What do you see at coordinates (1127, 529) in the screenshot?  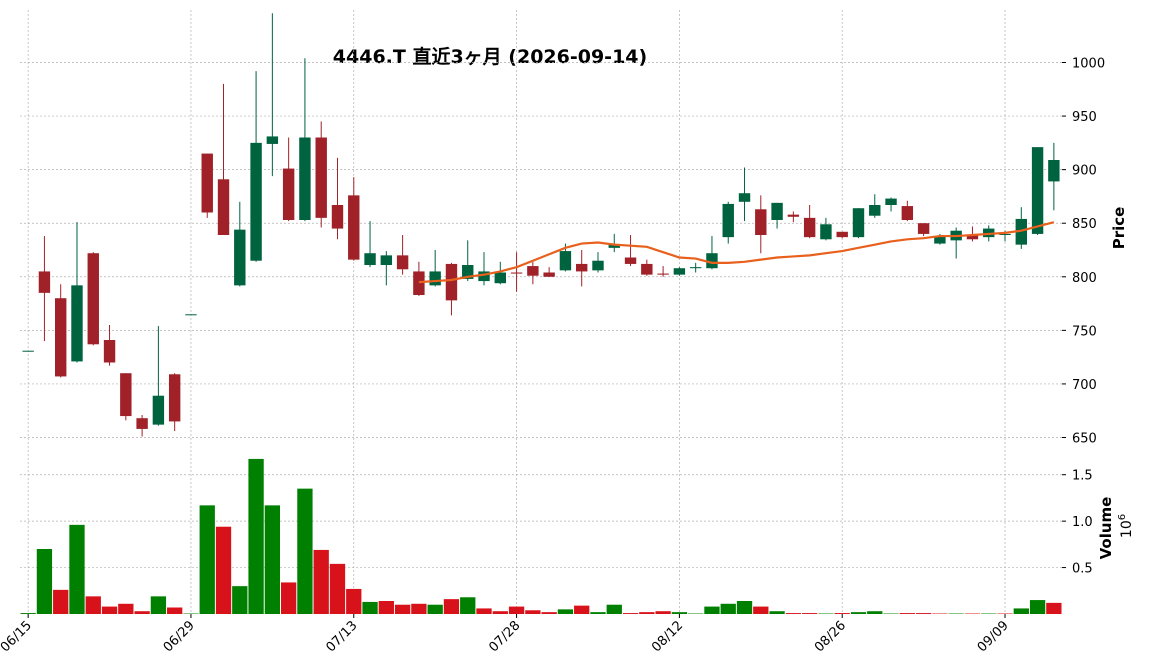 I see `volume-scale-base: 10` at bounding box center [1127, 529].